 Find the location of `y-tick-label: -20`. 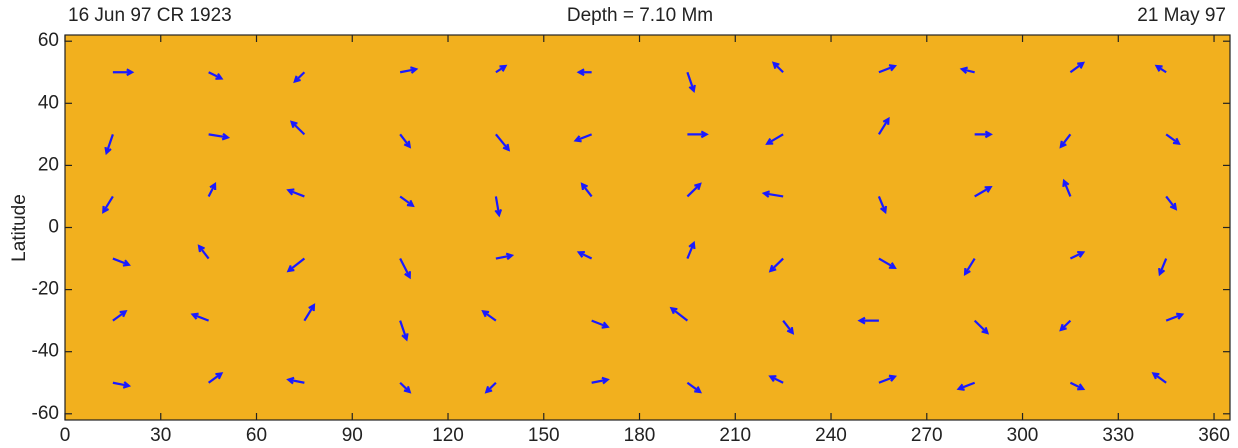

y-tick-label: -20 is located at coordinates (45, 289).